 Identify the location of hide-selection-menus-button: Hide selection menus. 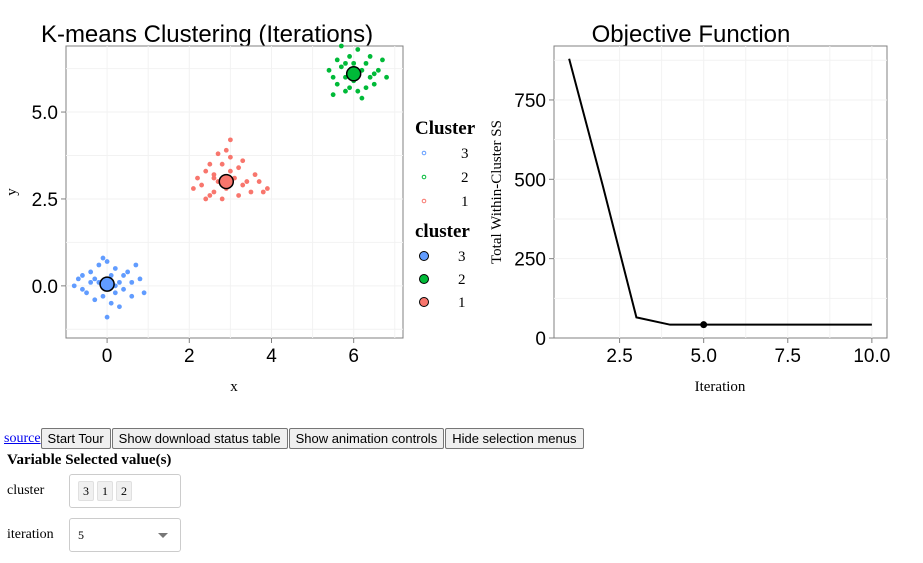
(514, 438).